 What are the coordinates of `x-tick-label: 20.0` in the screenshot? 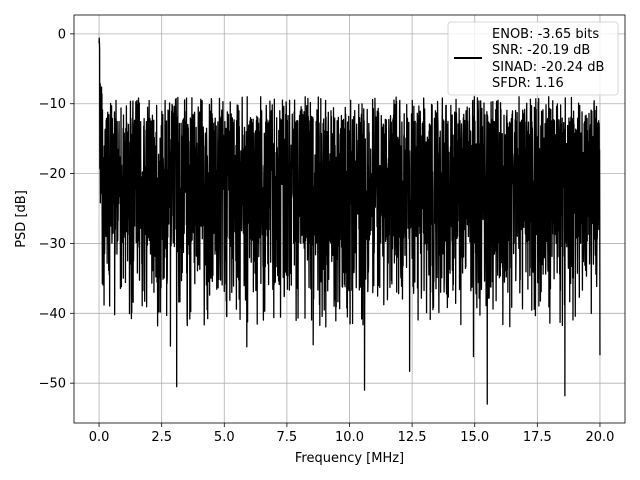 It's located at (599, 437).